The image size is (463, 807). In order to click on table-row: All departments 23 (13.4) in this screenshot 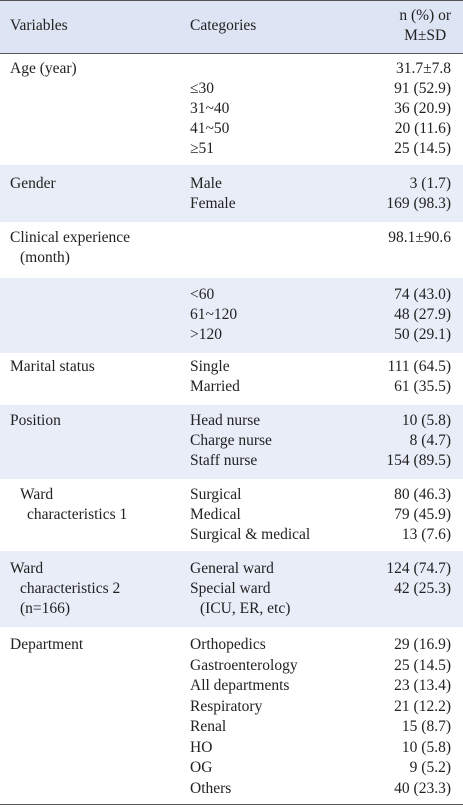, I will do `click(231, 686)`.